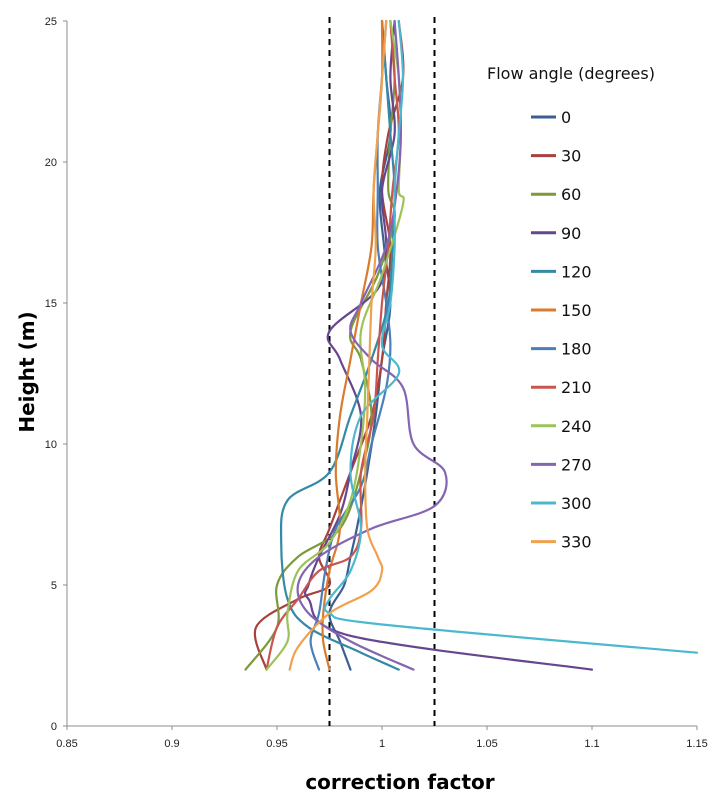  Describe the element at coordinates (27, 371) in the screenshot. I see `y-axis-title: Height (m)` at that location.